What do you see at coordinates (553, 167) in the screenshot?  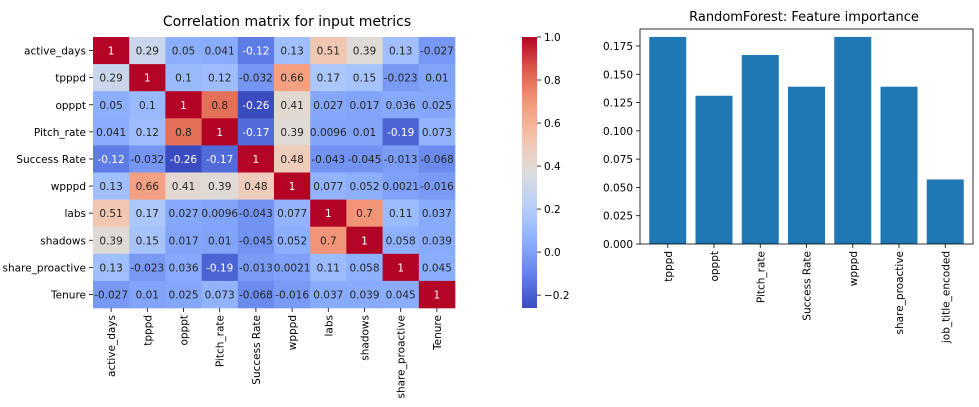 I see `colorbar-ticks: 1.0 0.8 0.6 0.4 0.2 0.0 −0.2` at bounding box center [553, 167].